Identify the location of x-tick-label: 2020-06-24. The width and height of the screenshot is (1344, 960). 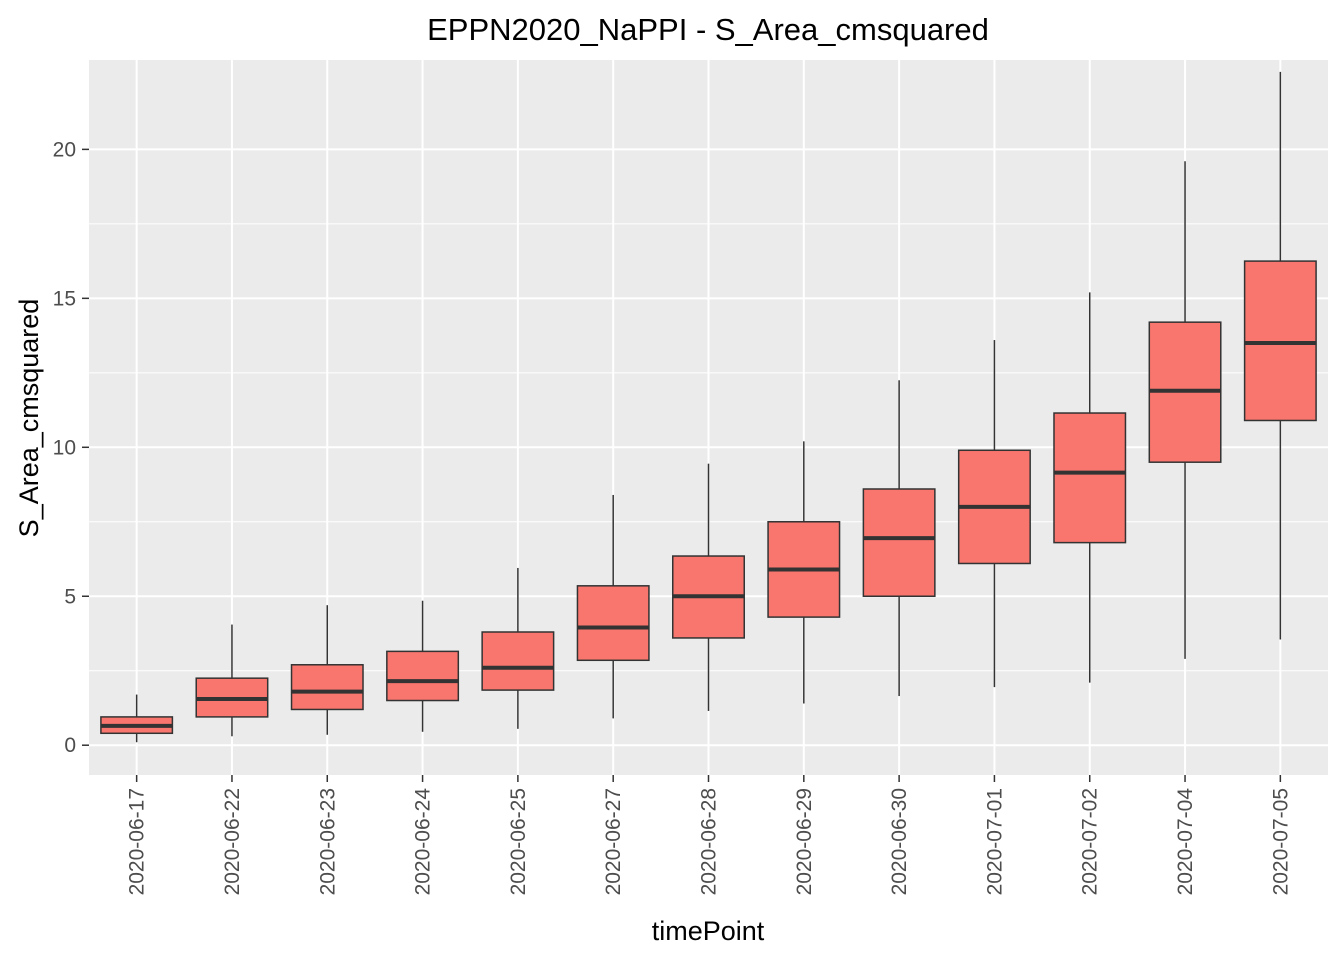
(423, 842).